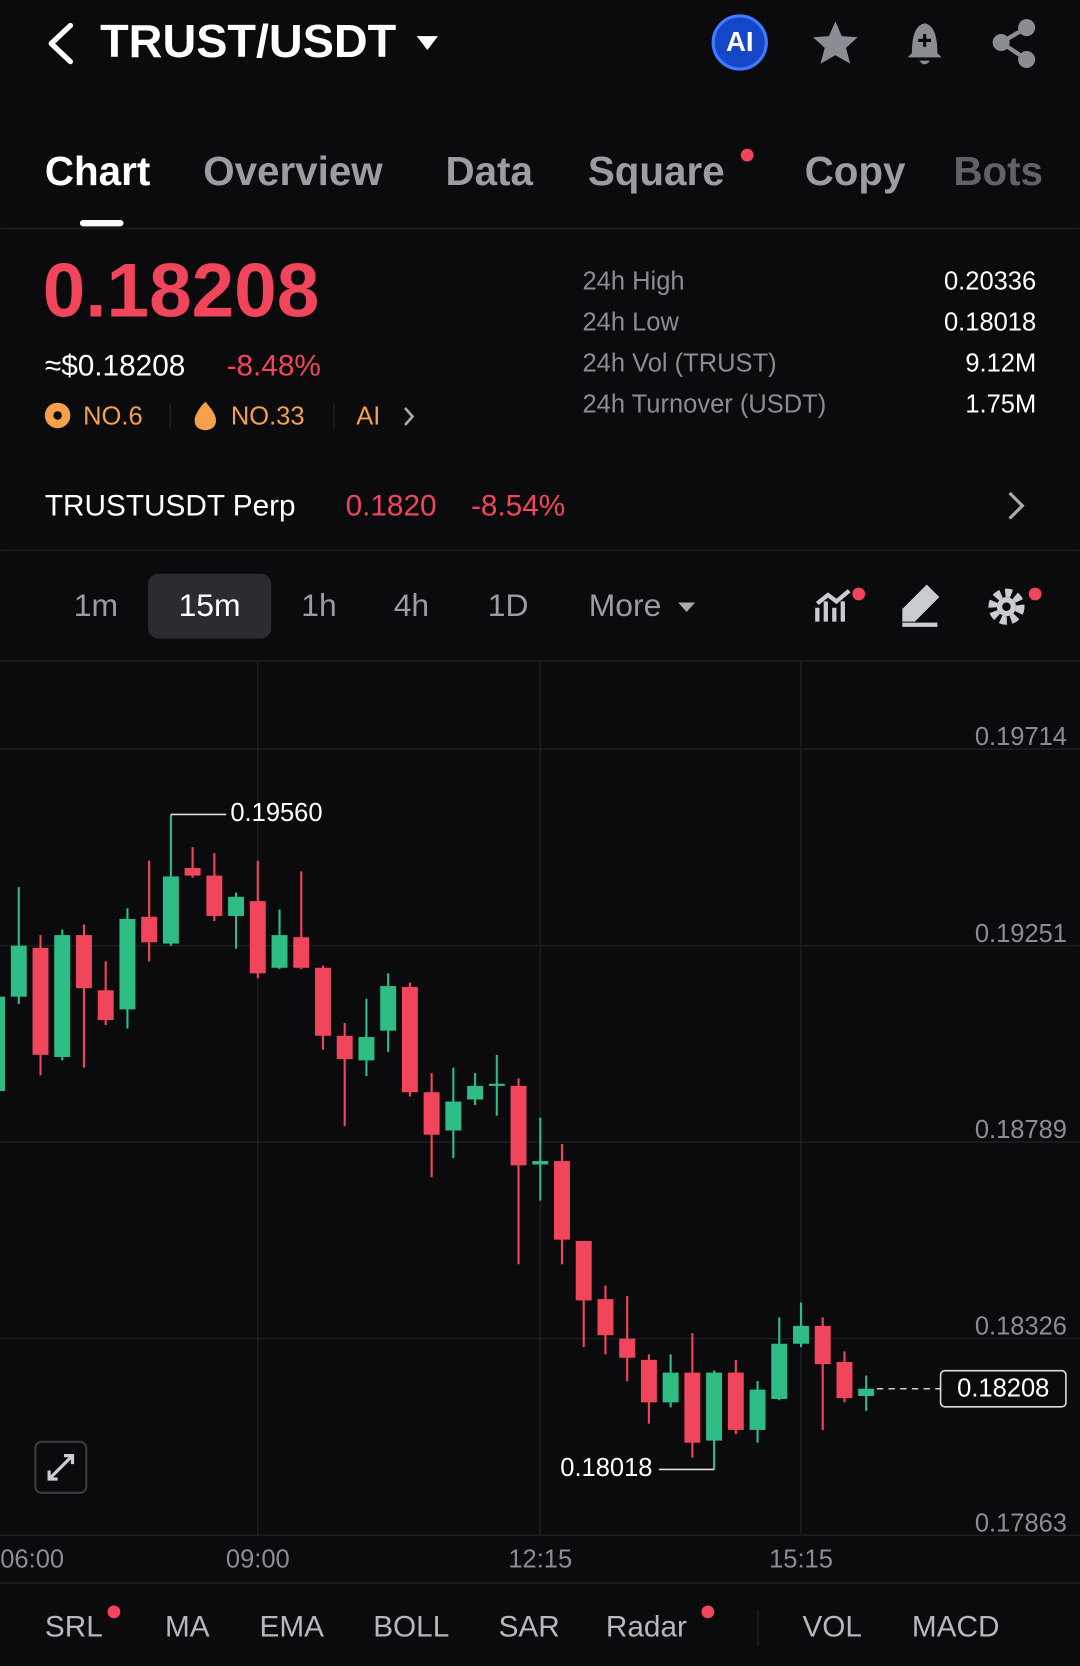 This screenshot has width=1080, height=1666. What do you see at coordinates (276, 813) in the screenshot?
I see `max-label: 0.19560` at bounding box center [276, 813].